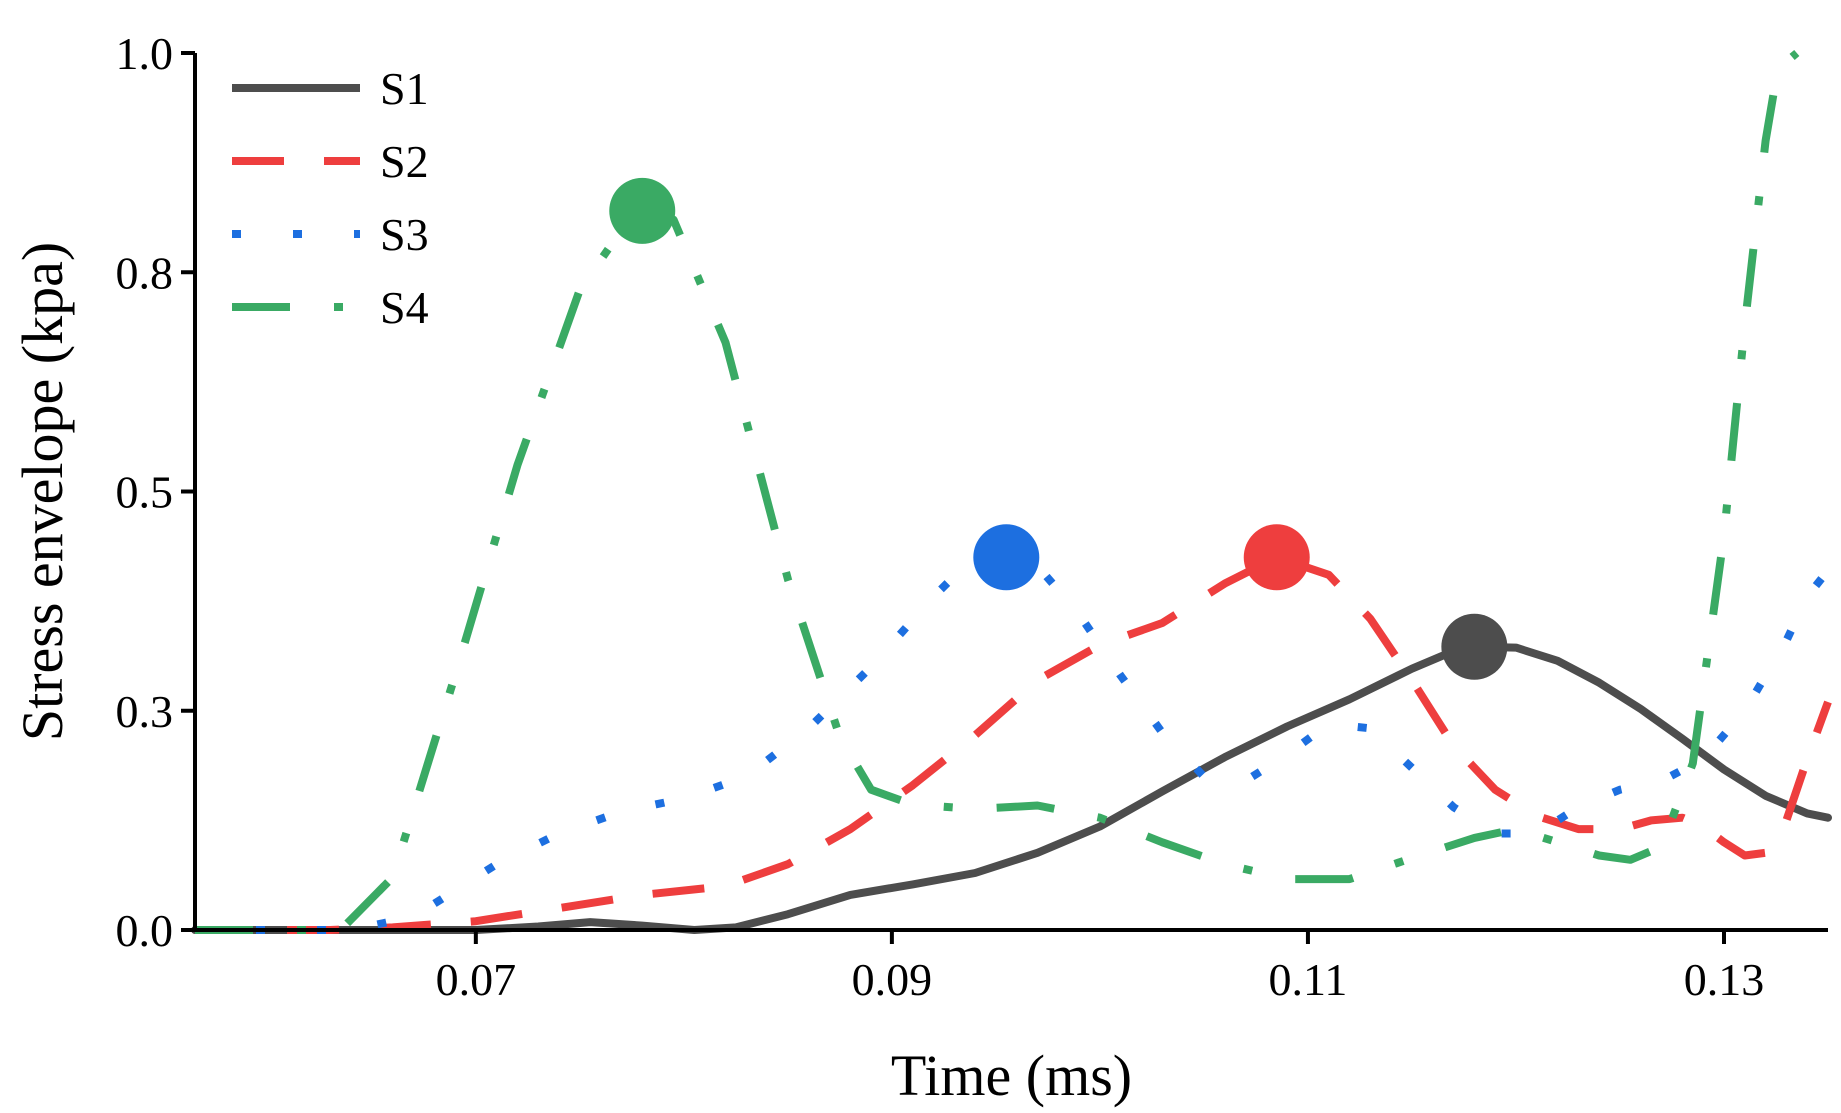 The width and height of the screenshot is (1841, 1113). Describe the element at coordinates (892, 979) in the screenshot. I see `x-tick-label: 0.09` at that location.